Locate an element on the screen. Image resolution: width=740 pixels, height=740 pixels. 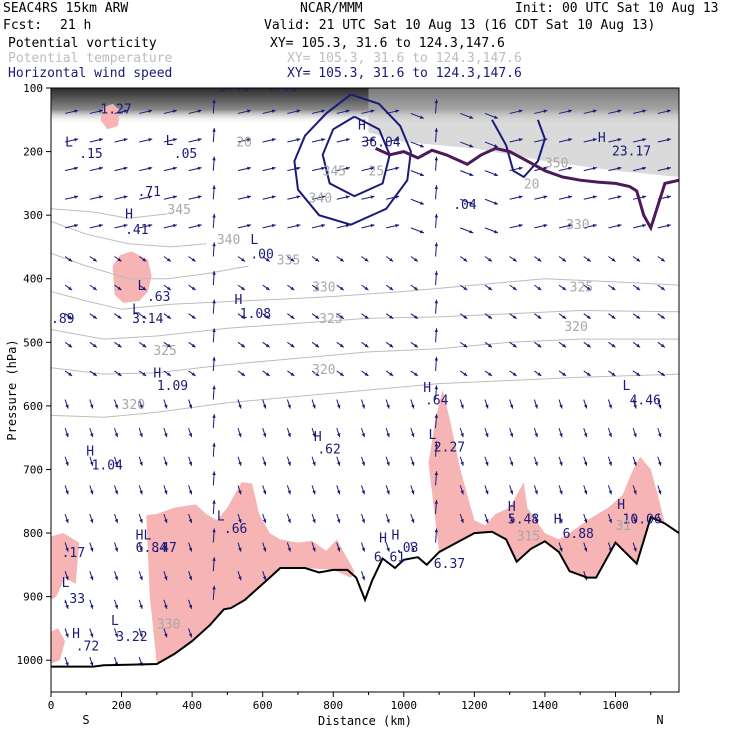
pv-label: .33 is located at coordinates (73, 599).